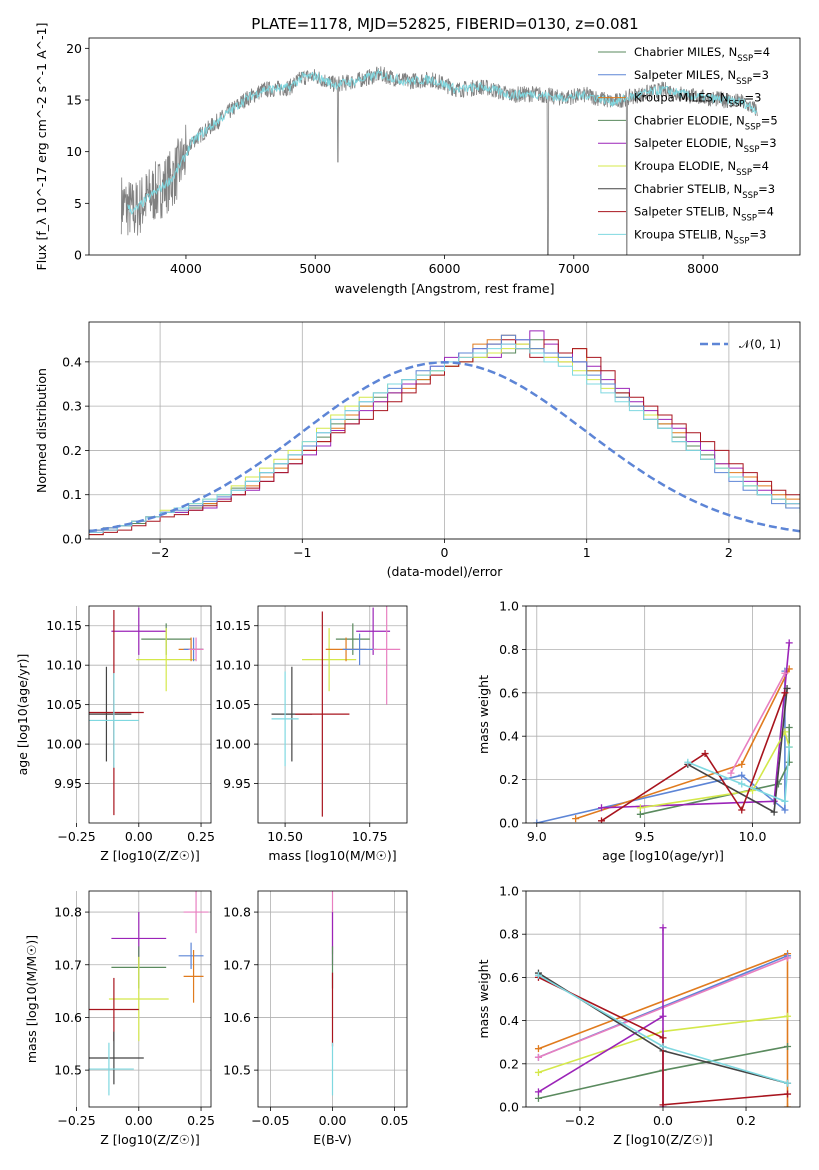  What do you see at coordinates (22, 715) in the screenshot?
I see `age-vs-Z-ylabel: age [log10(age/yr)]` at bounding box center [22, 715].